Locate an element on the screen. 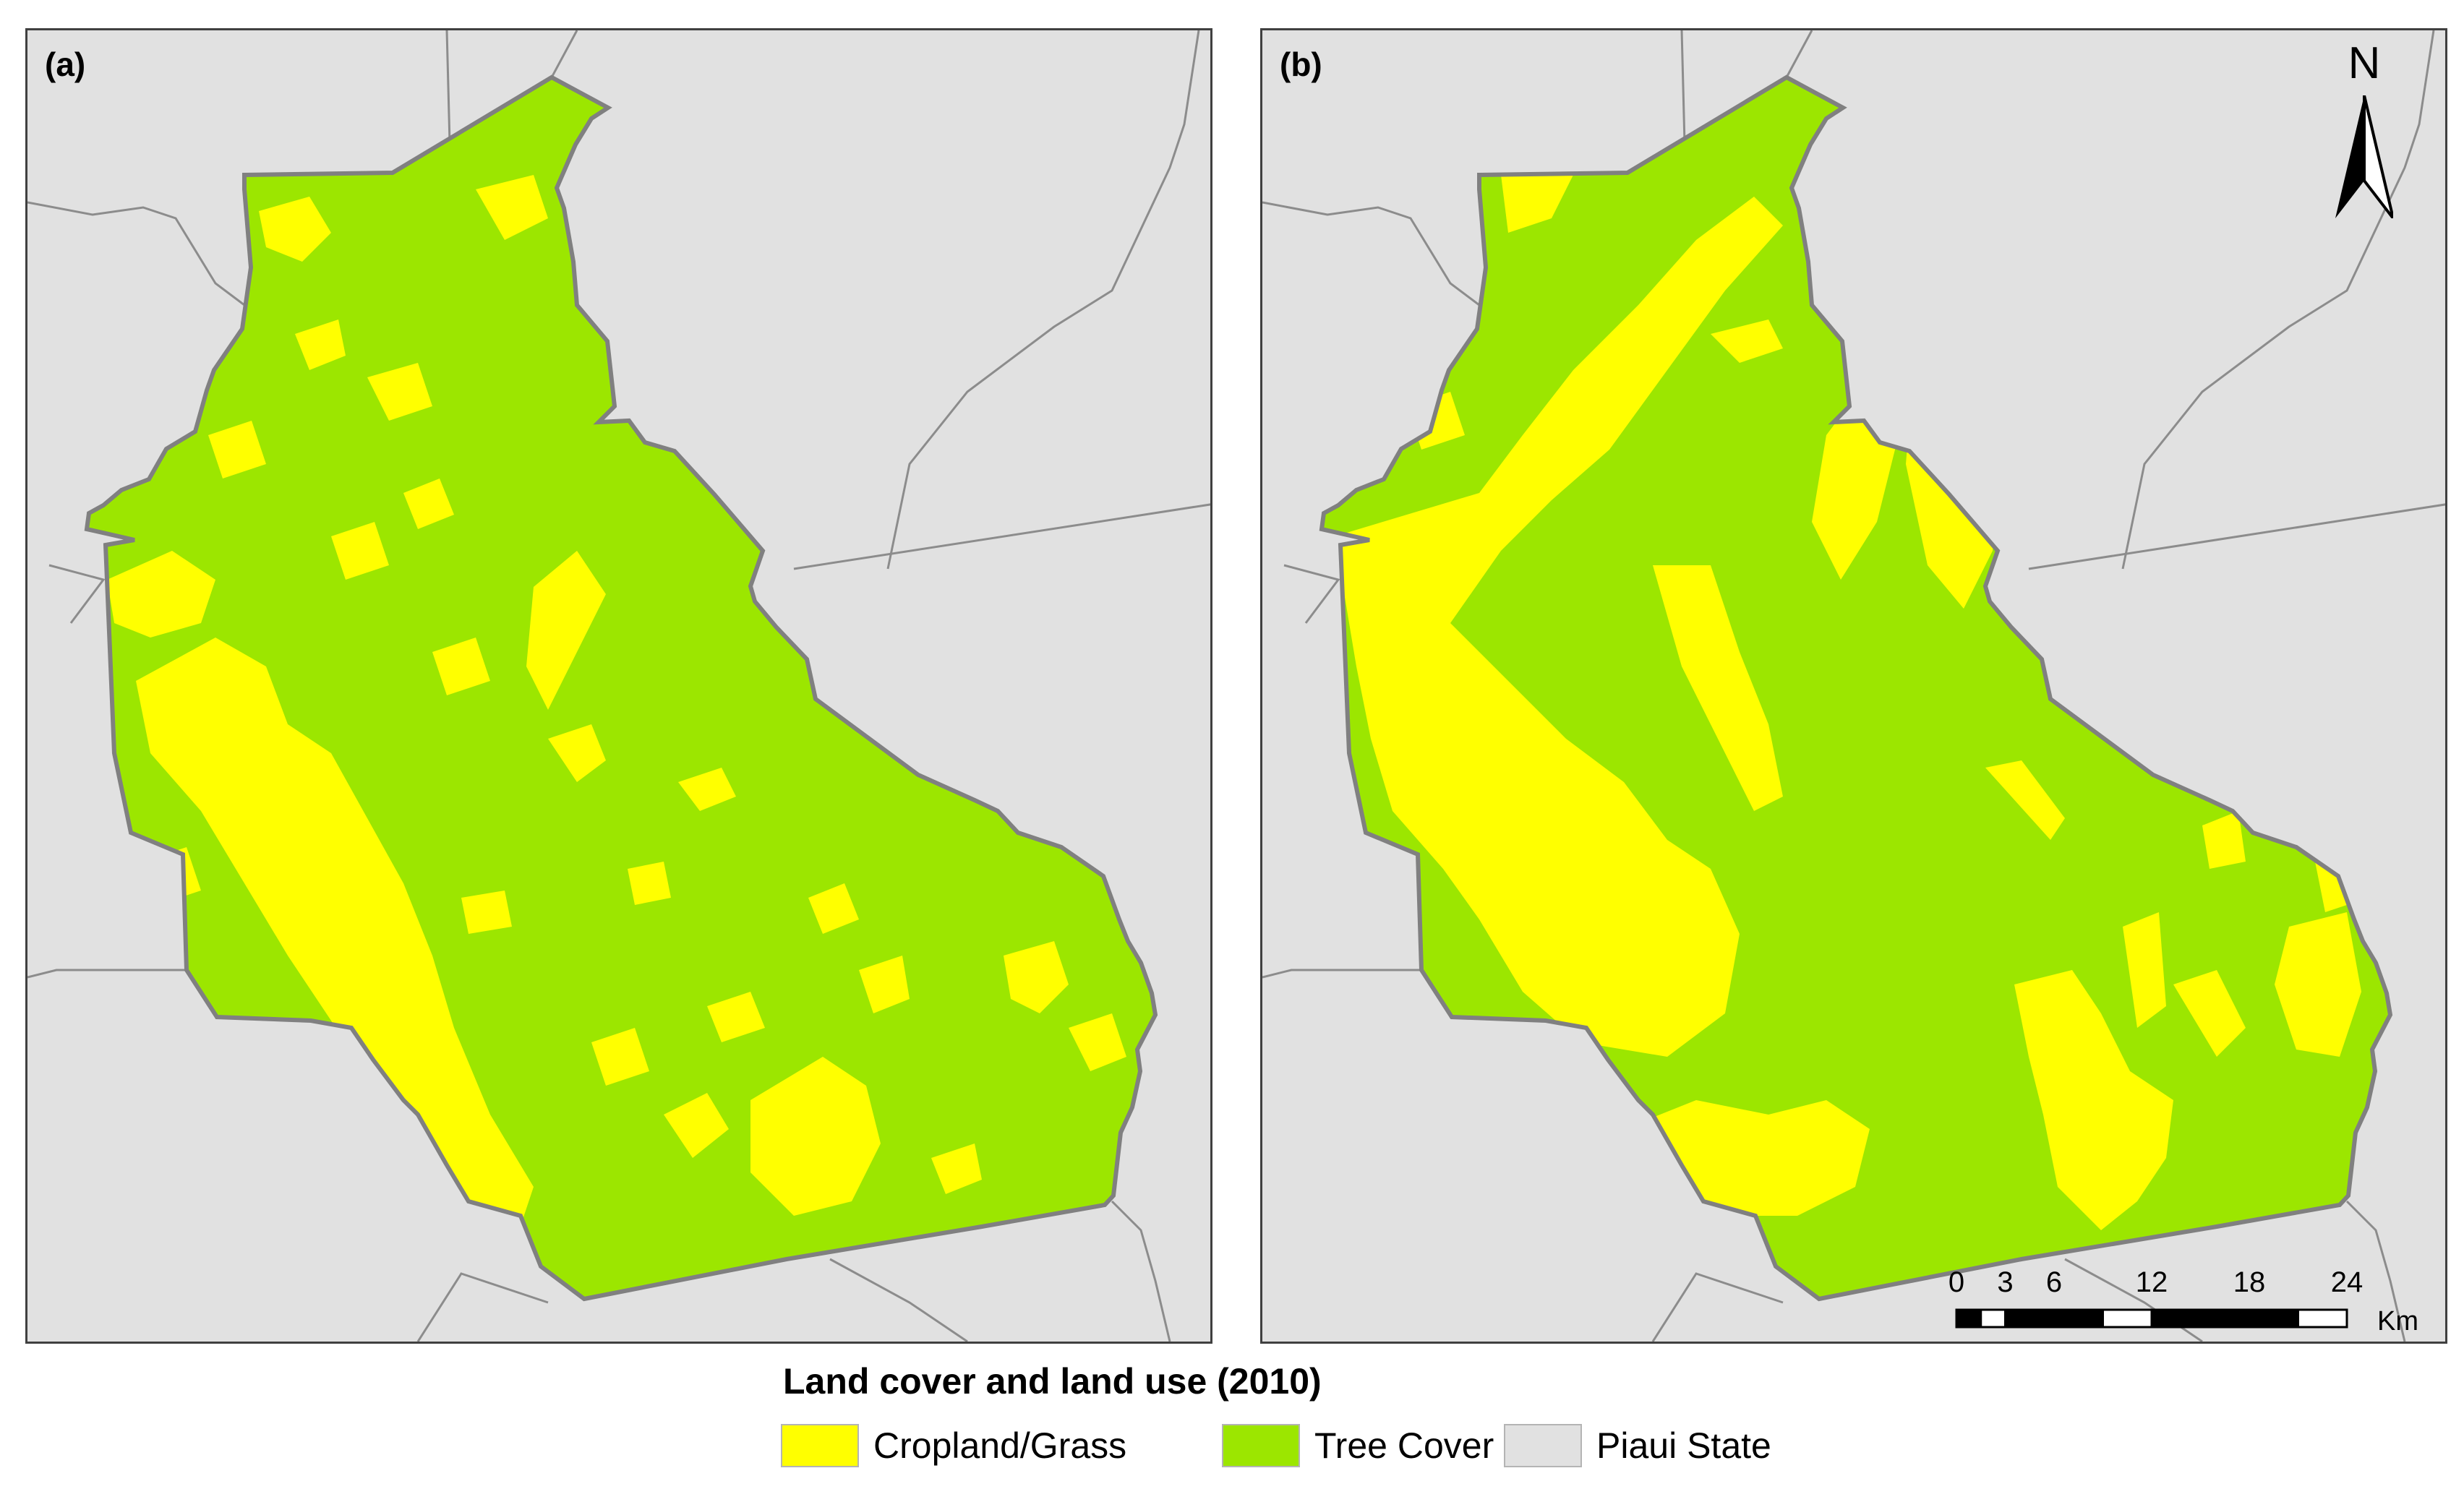 The height and width of the screenshot is (1489, 2464). north-arrow-letter: N is located at coordinates (2364, 63).